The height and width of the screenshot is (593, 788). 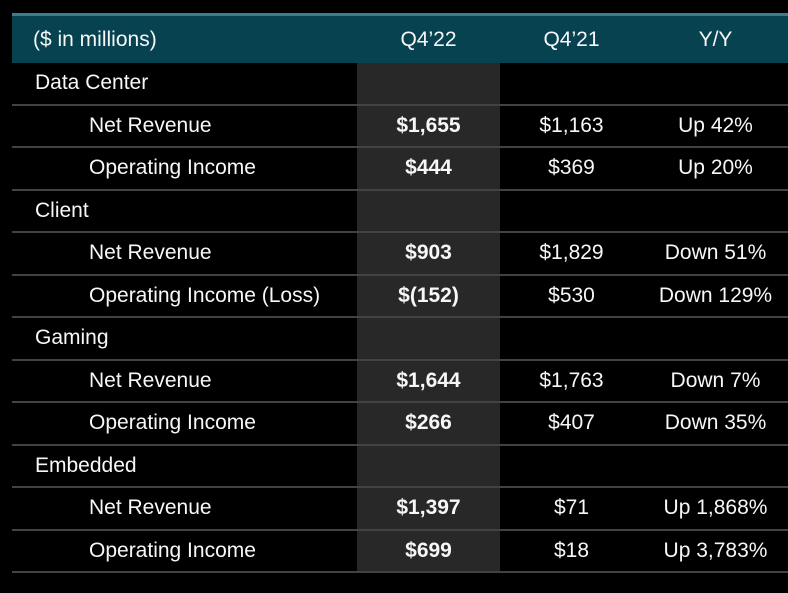 I want to click on section-label: Data Center, so click(x=92, y=83).